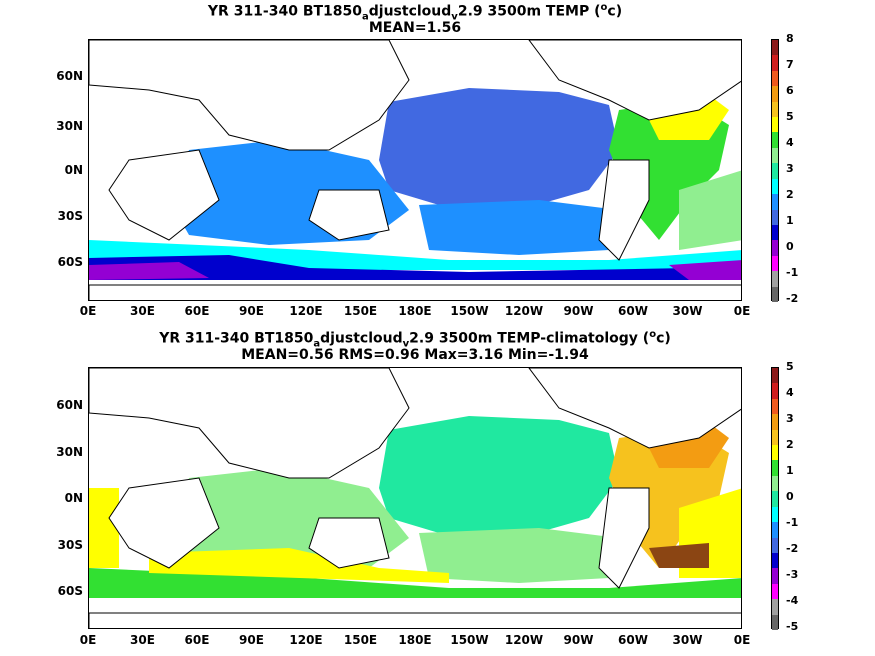 The height and width of the screenshot is (656, 875). What do you see at coordinates (70, 591) in the screenshot?
I see `panel2-ytick: 60S` at bounding box center [70, 591].